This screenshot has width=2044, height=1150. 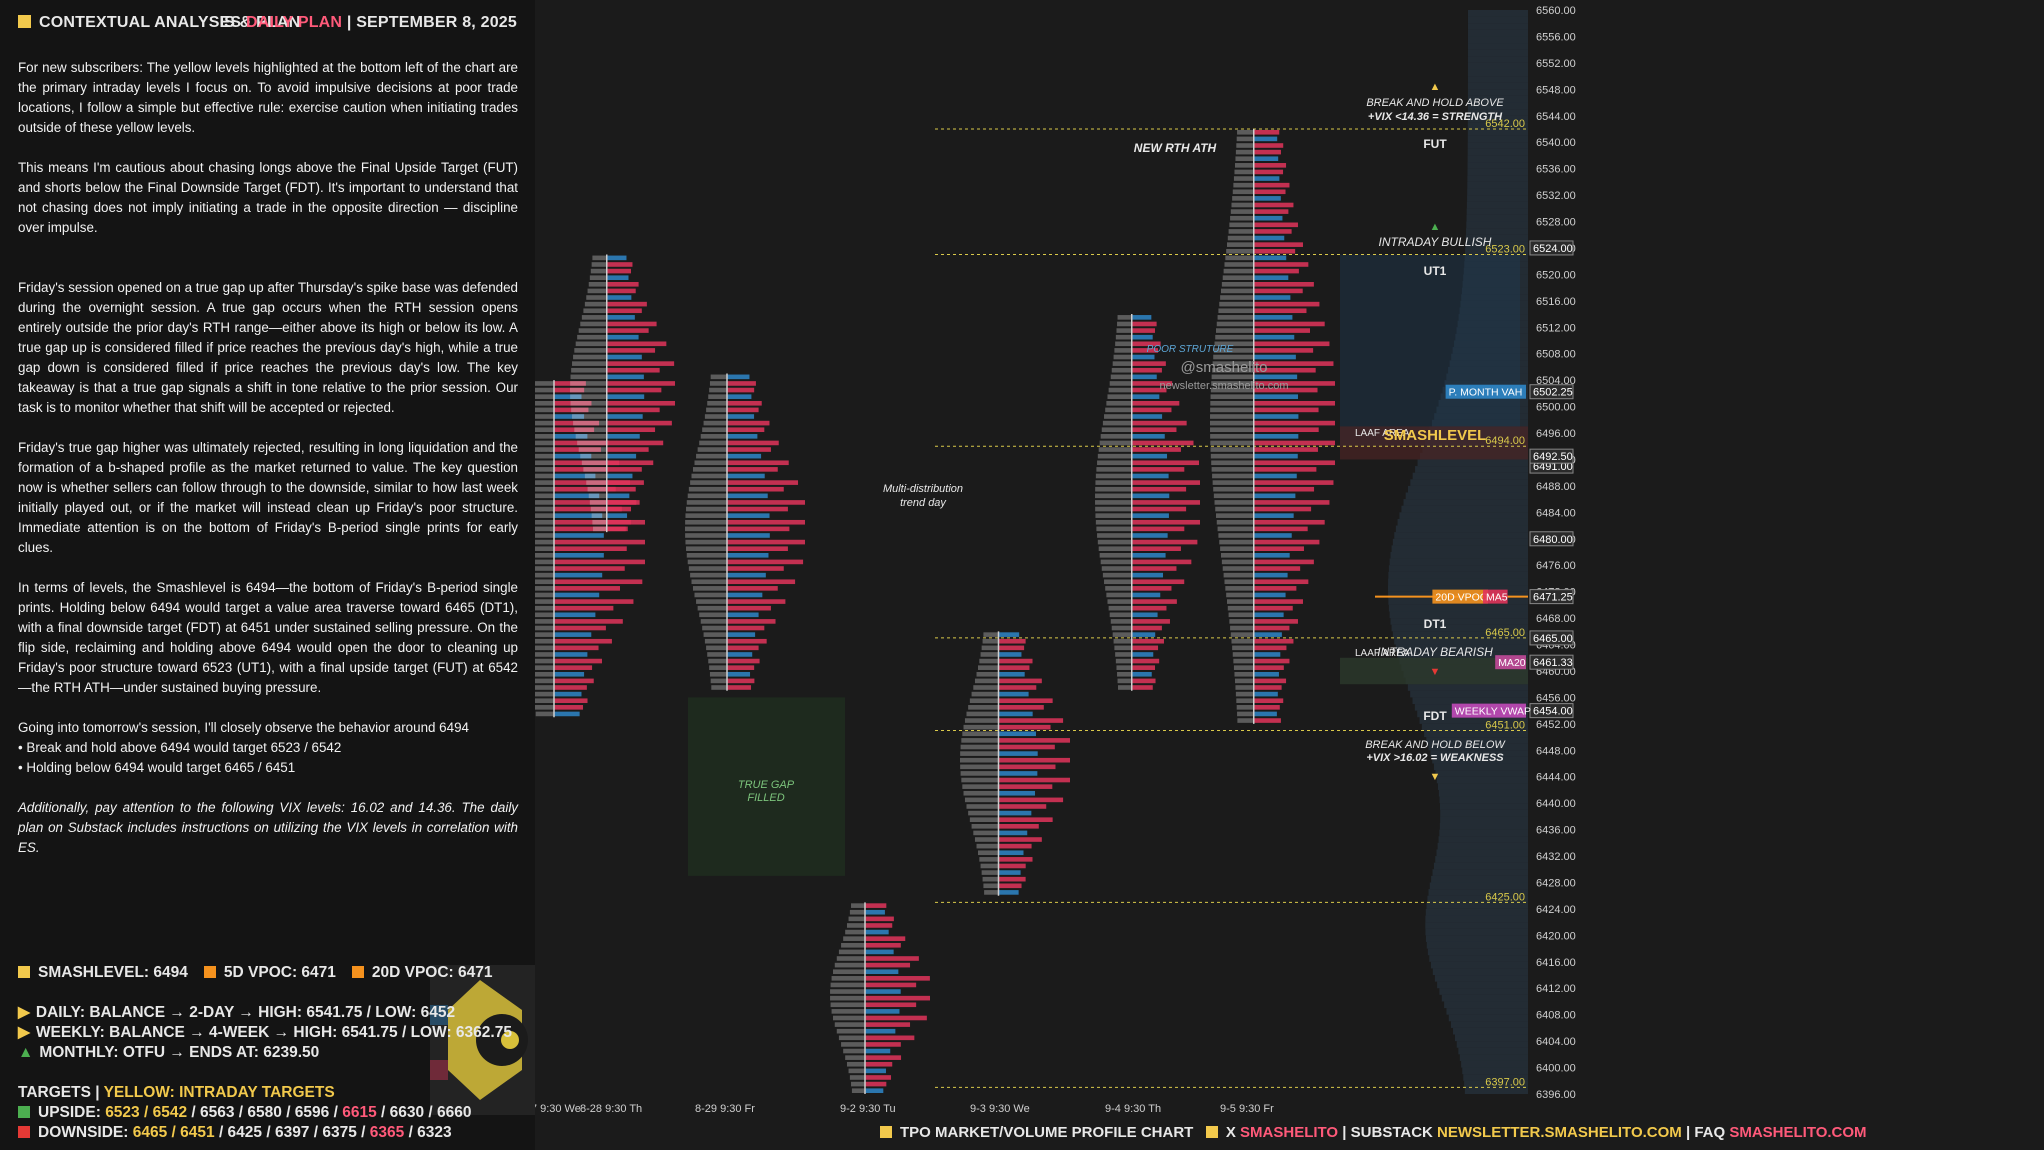 I want to click on fut-label: FUT, so click(x=1435, y=144).